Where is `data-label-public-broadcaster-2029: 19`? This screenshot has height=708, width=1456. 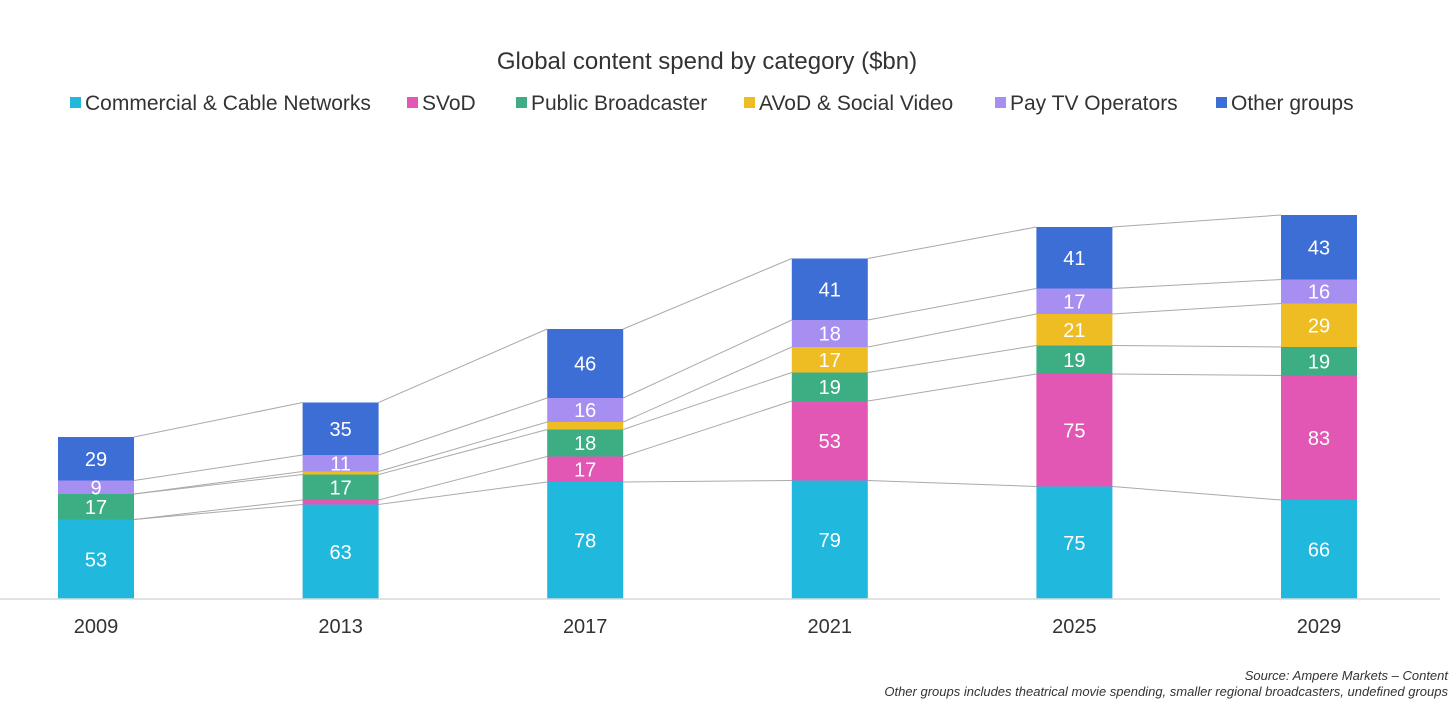
data-label-public-broadcaster-2029: 19 is located at coordinates (1319, 362).